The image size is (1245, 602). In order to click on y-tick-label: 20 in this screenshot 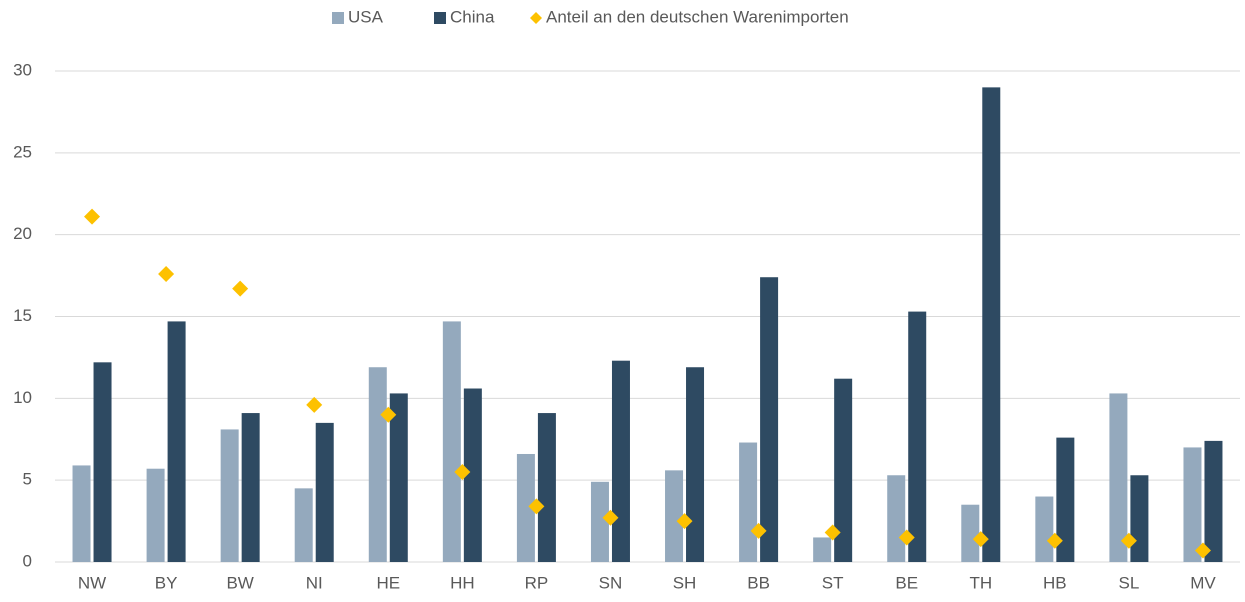, I will do `click(22, 233)`.